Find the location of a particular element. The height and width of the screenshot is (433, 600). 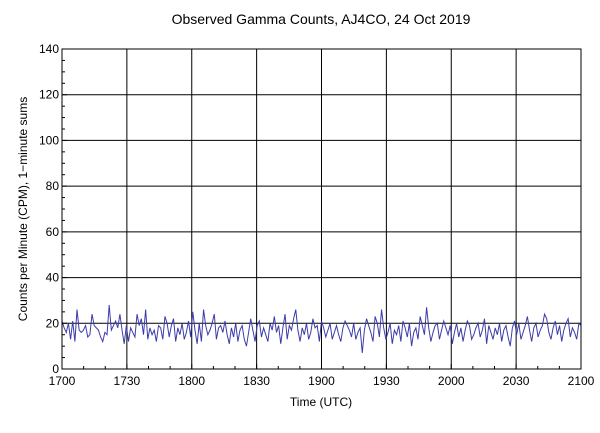

y-tick-label: 0 is located at coordinates (55, 369).